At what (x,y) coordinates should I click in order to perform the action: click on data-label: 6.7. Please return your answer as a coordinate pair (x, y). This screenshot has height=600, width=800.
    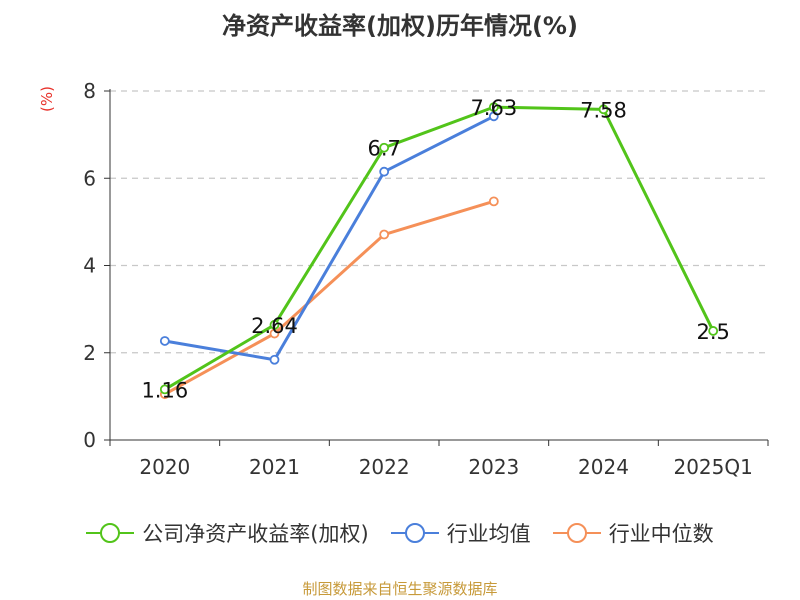
    Looking at the image, I should click on (383, 149).